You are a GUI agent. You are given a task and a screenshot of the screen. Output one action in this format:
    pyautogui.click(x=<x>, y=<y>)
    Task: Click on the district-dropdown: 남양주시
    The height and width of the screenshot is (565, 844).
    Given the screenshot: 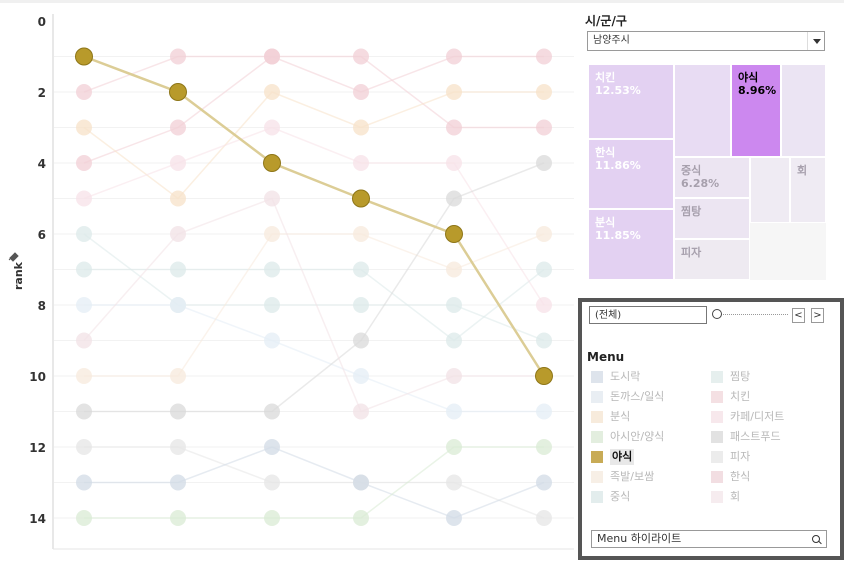 What is the action you would take?
    pyautogui.click(x=706, y=41)
    